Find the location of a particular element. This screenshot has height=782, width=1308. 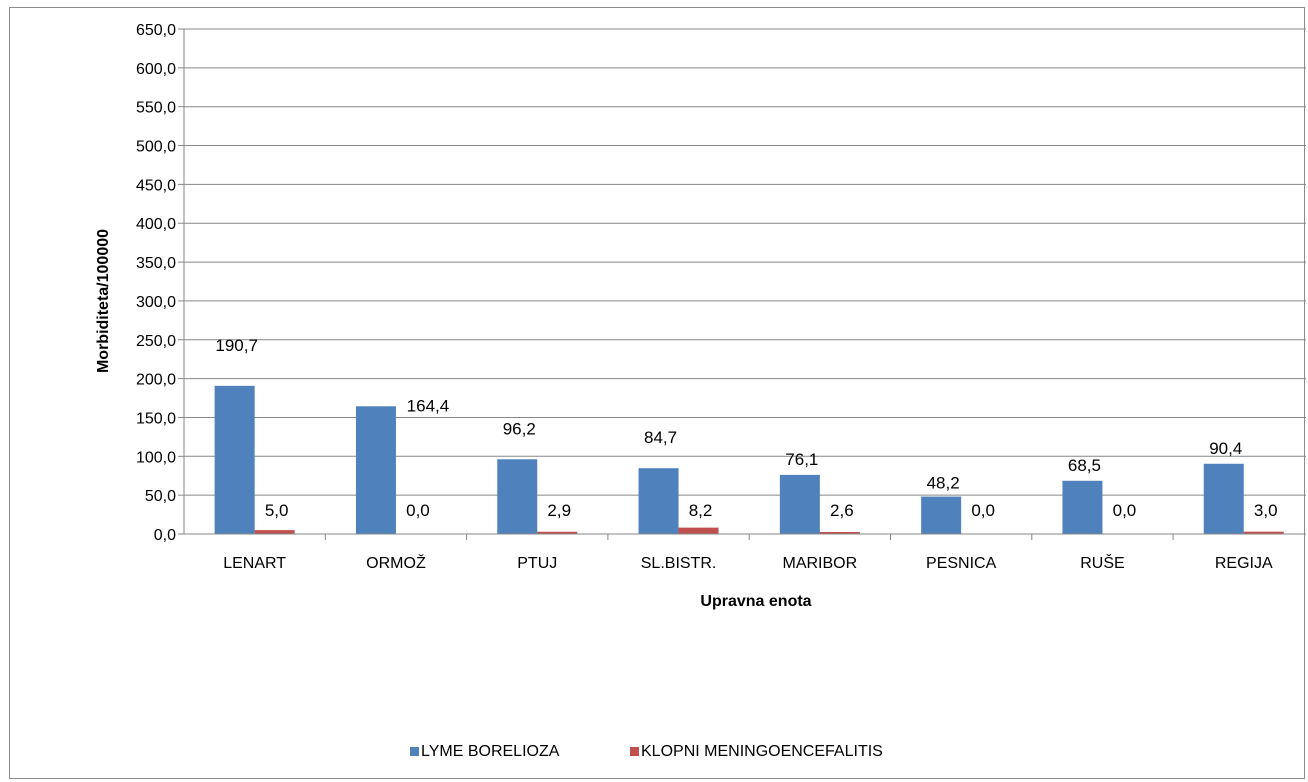

y-tick-label: 200,0 is located at coordinates (156, 380).